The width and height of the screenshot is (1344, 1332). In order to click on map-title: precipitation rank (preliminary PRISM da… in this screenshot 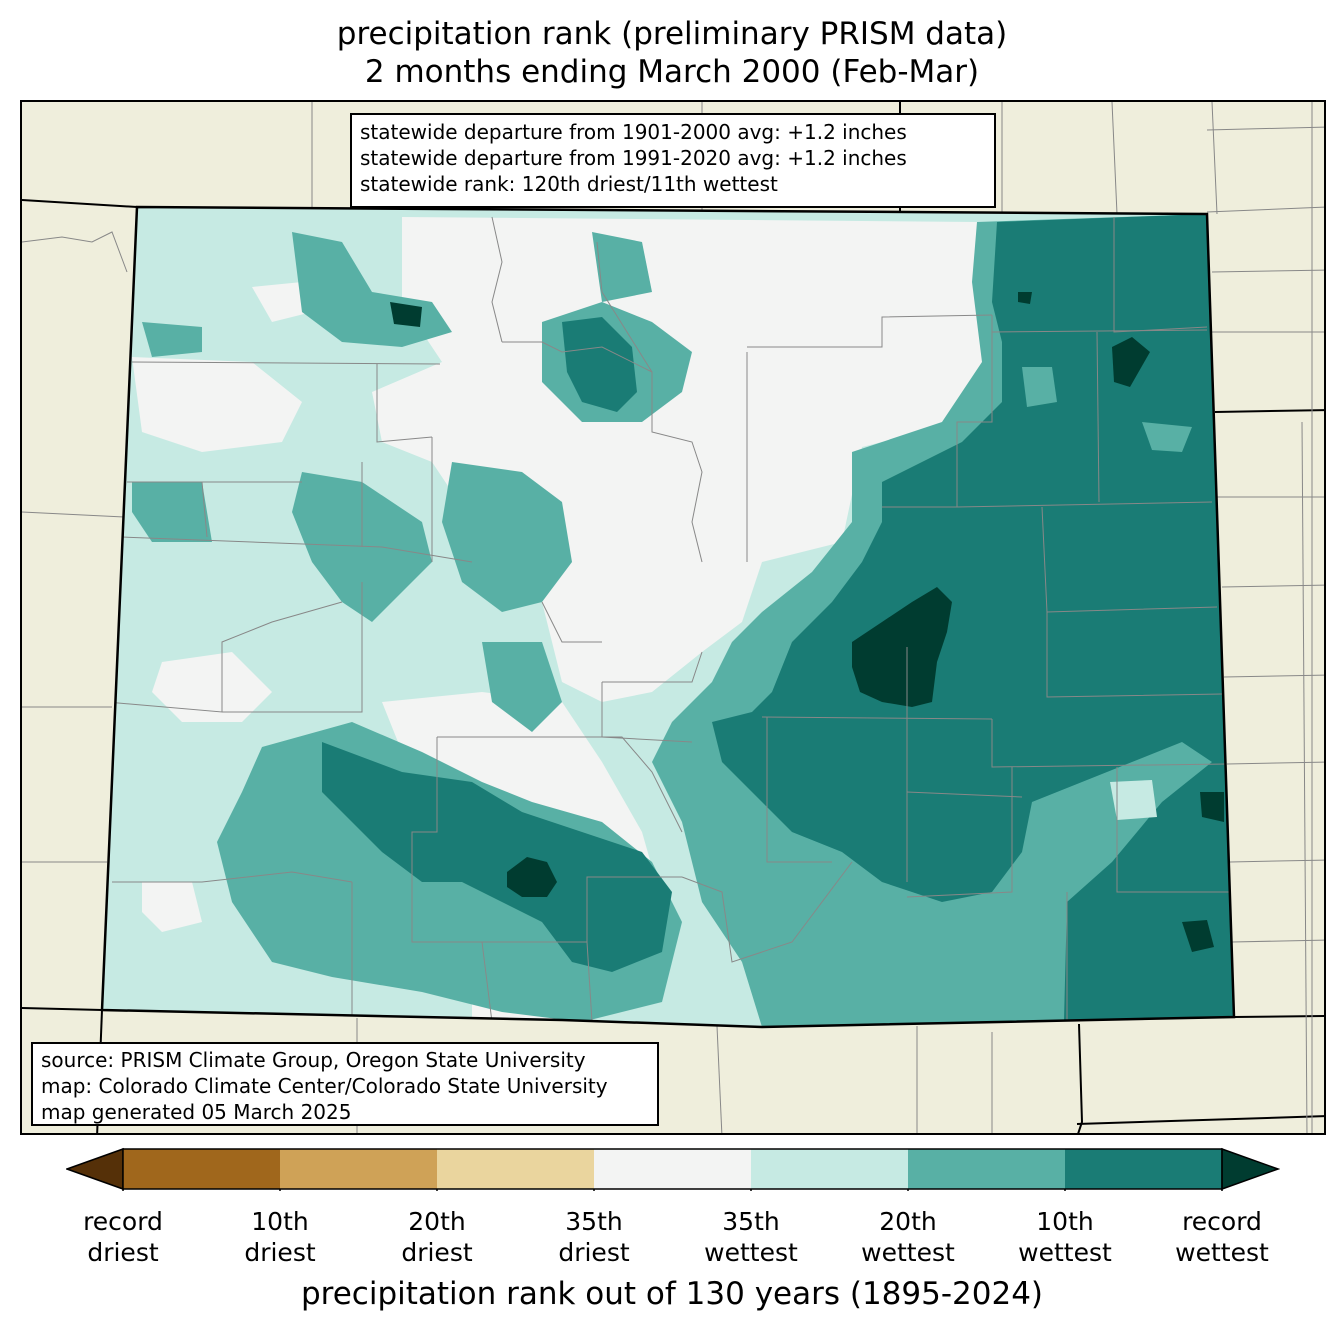, I will do `click(672, 34)`.